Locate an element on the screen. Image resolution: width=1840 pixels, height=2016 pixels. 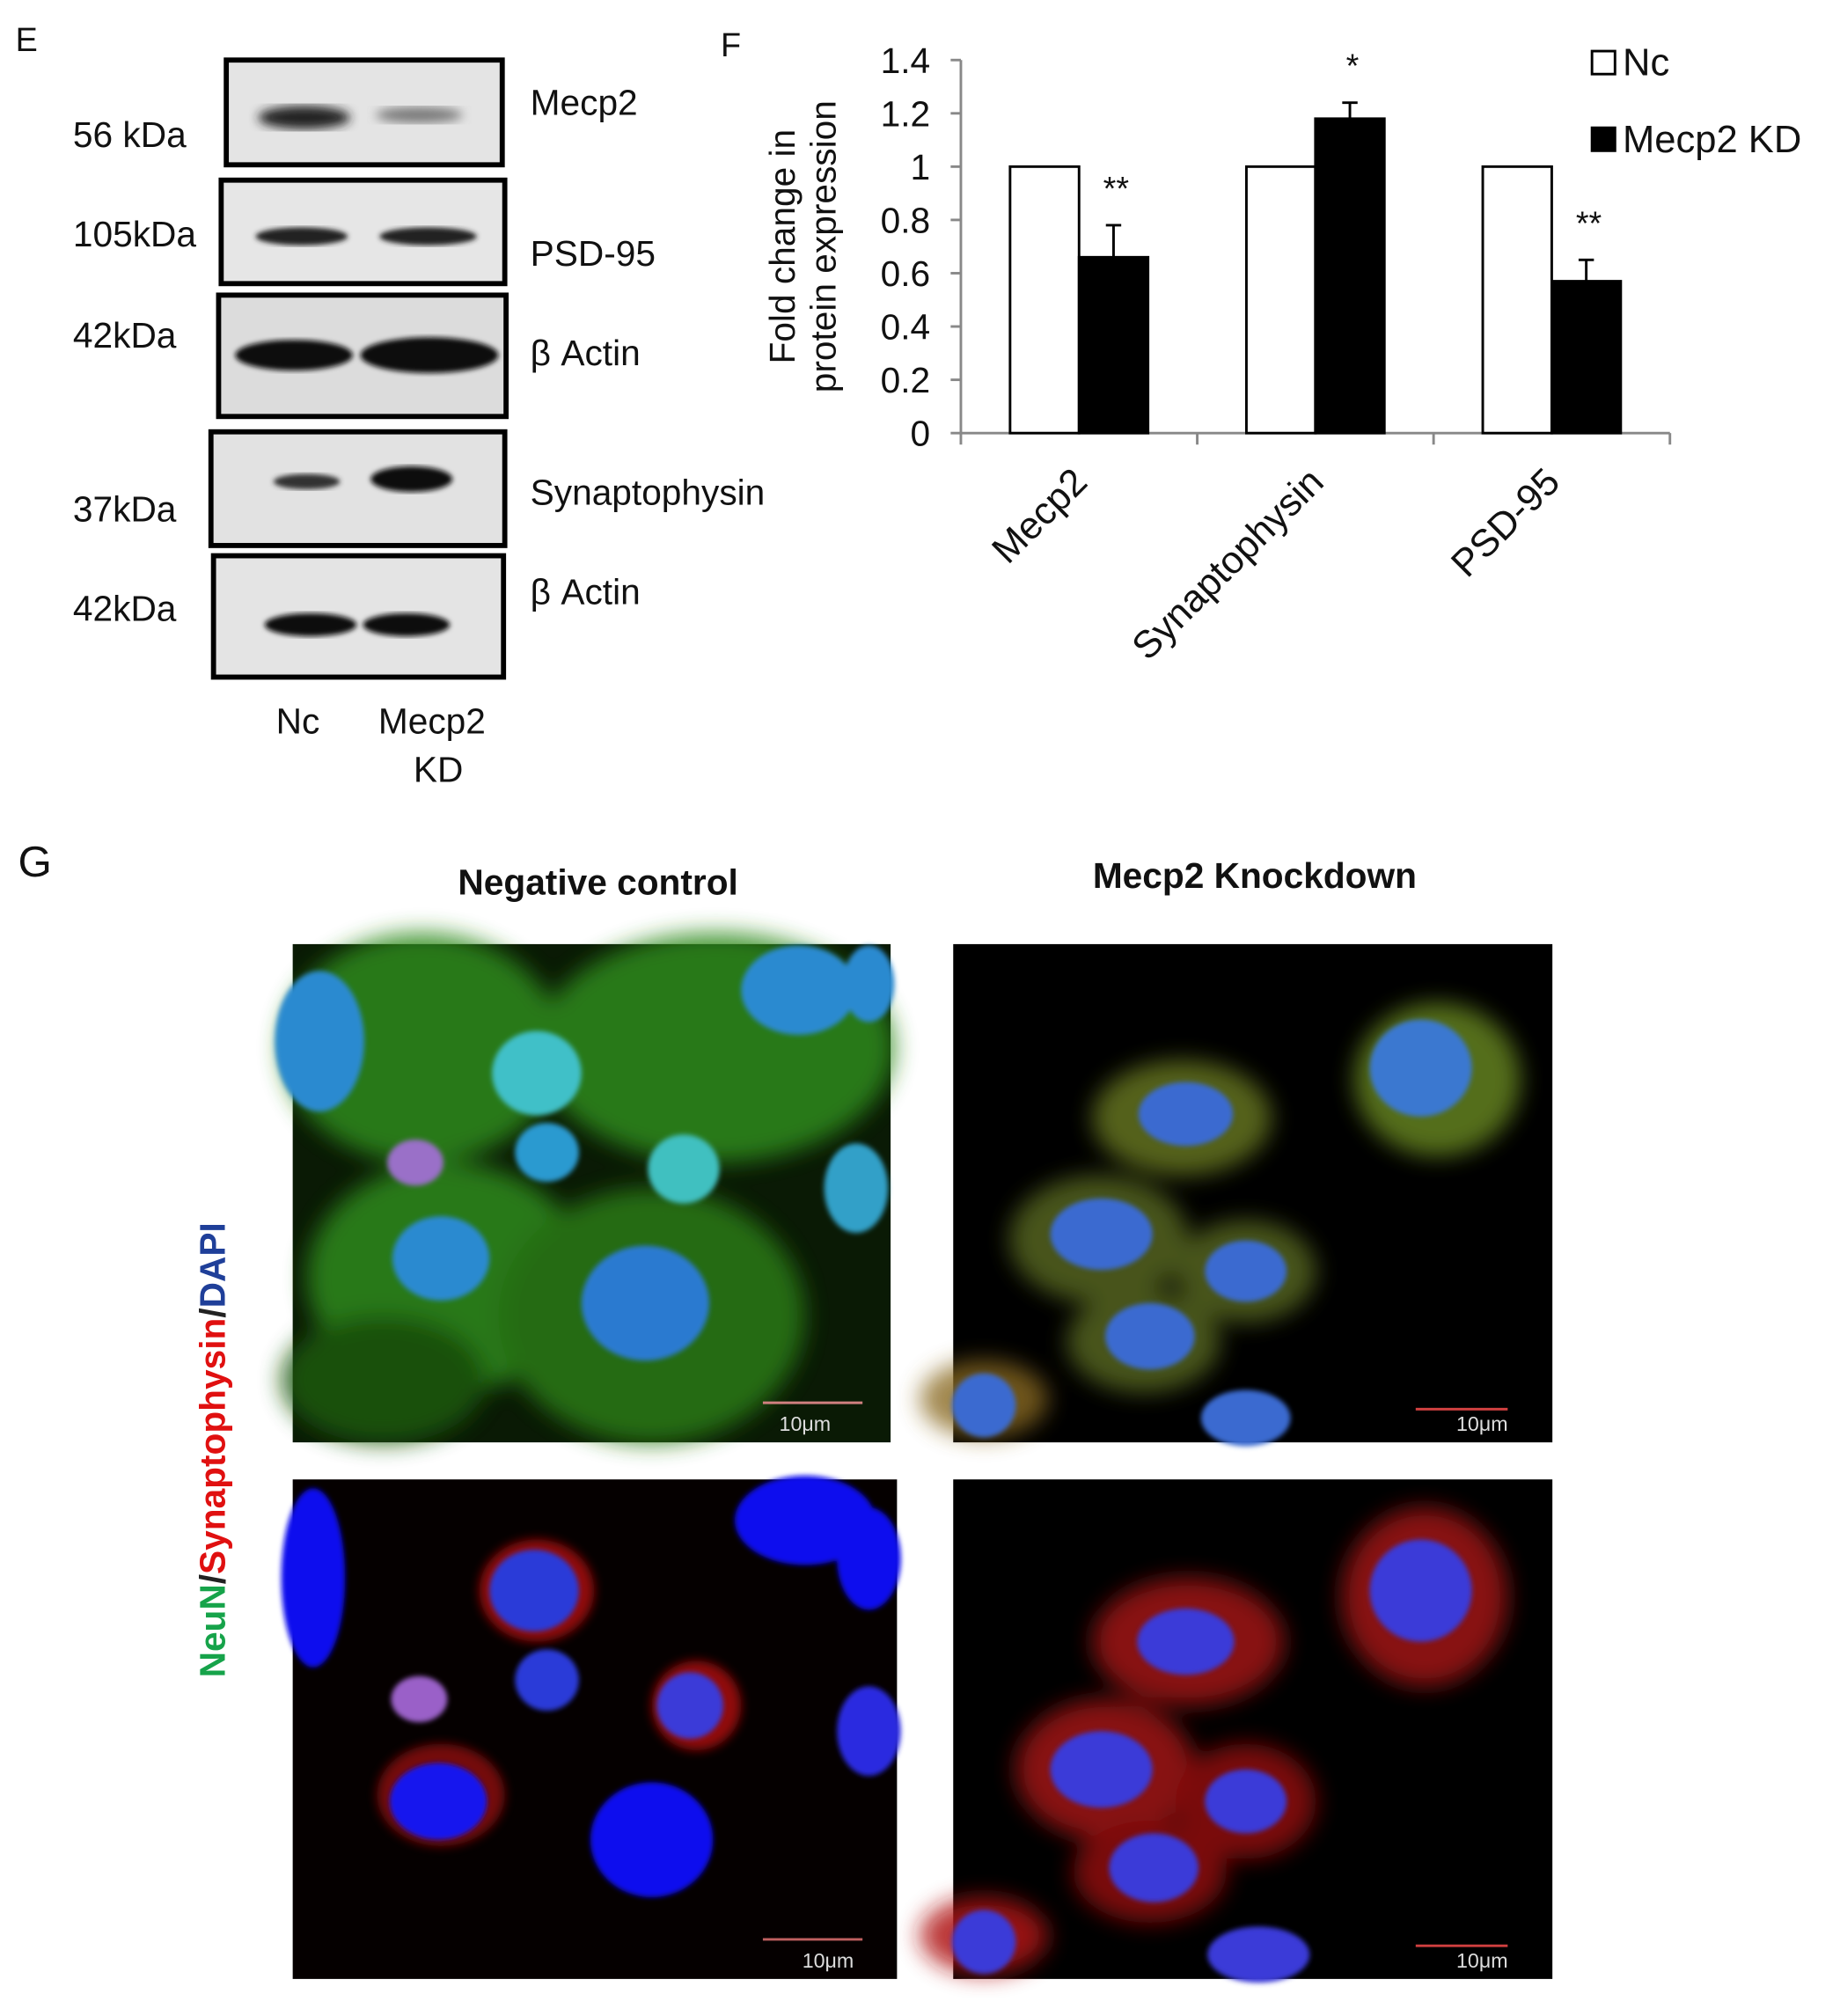
y-axis-label: Fold change inprotein expression is located at coordinates (803, 246).